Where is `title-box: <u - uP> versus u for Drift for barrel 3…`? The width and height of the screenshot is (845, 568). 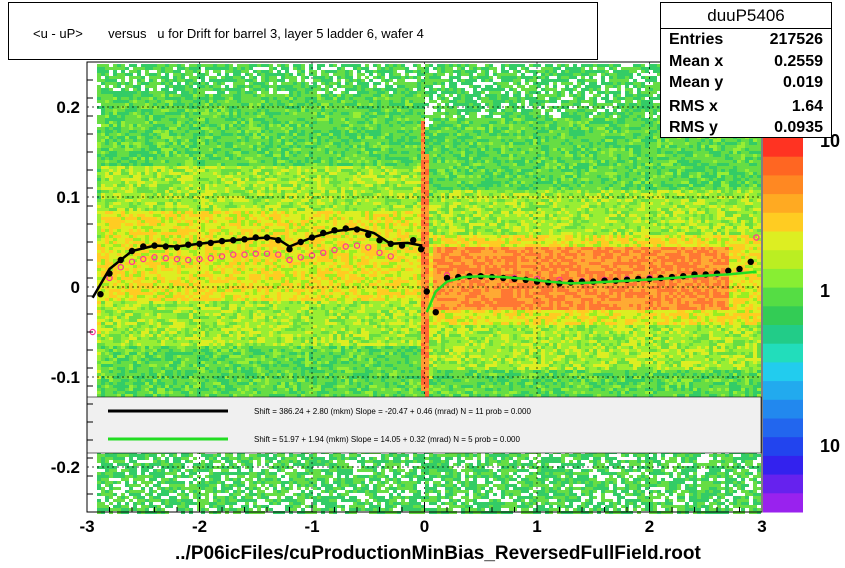 title-box: <u - uP> versus u for Drift for barrel 3… is located at coordinates (303, 31).